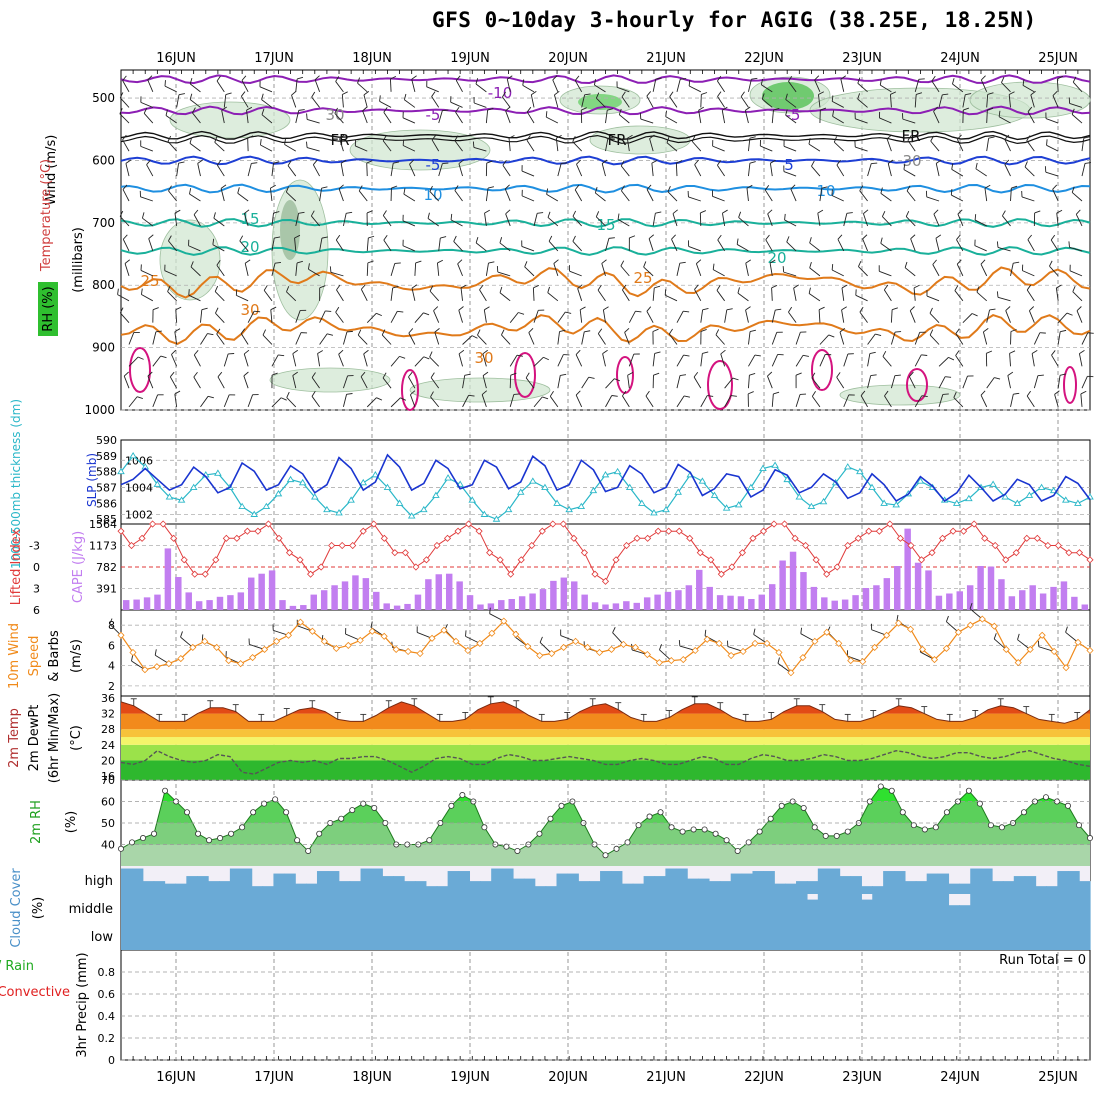  What do you see at coordinates (99, 881) in the screenshot?
I see `cloud-row-label: high` at bounding box center [99, 881].